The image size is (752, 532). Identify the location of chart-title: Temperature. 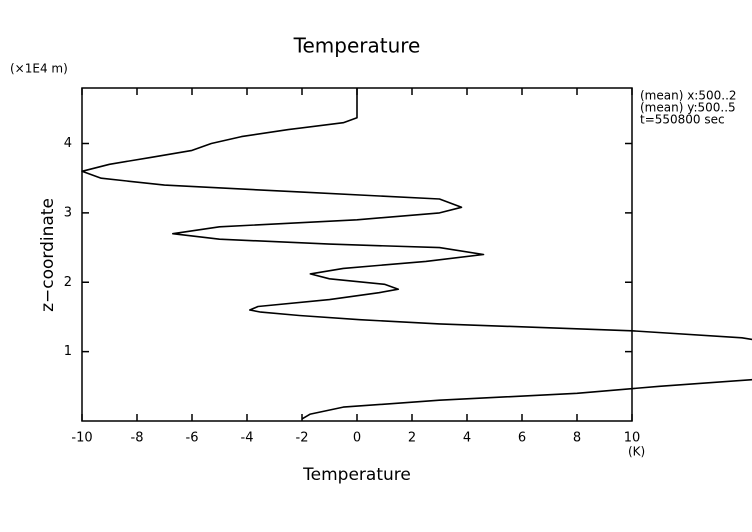
(357, 46).